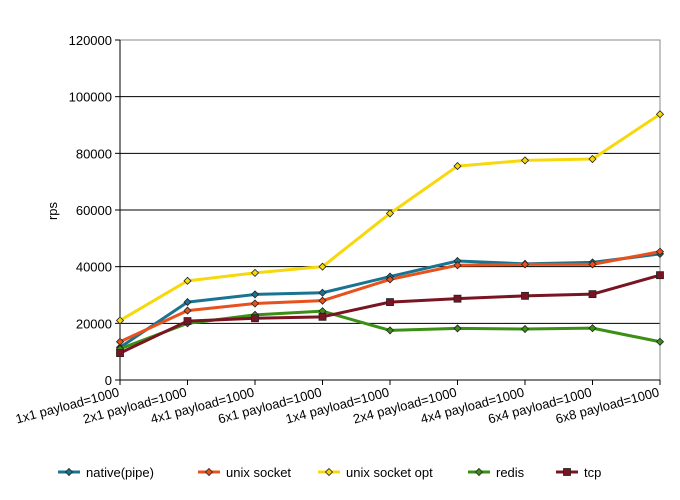 This screenshot has width=680, height=500. Describe the element at coordinates (258, 472) in the screenshot. I see `legend-label: unix socket` at that location.